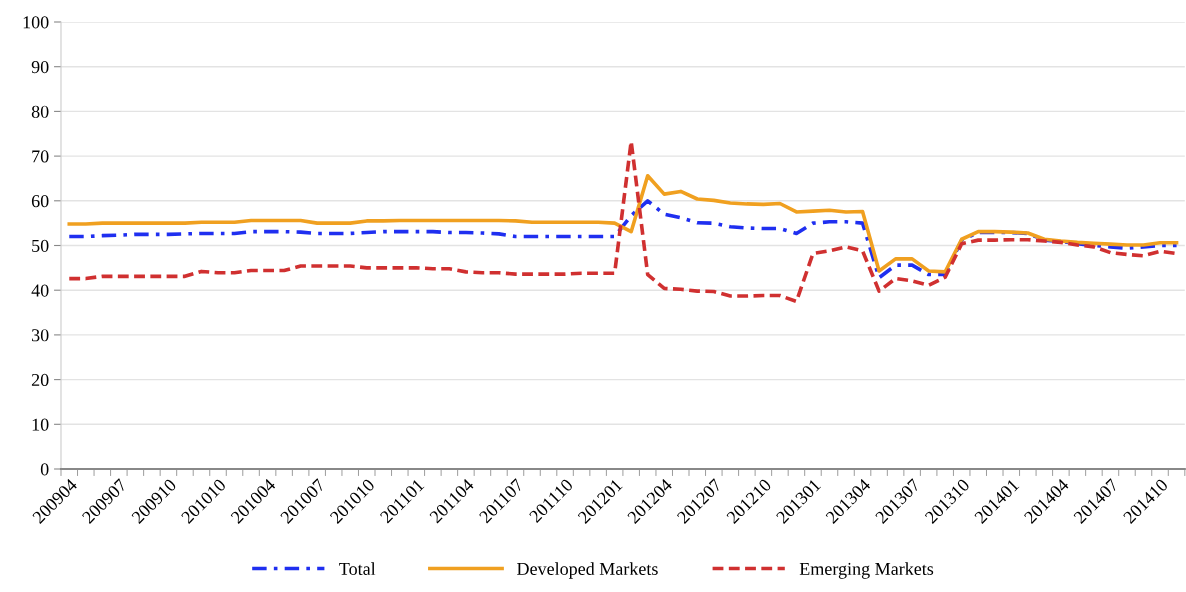 This screenshot has height=592, width=1186. Describe the element at coordinates (587, 570) in the screenshot. I see `legend-label: Developed Markets` at that location.